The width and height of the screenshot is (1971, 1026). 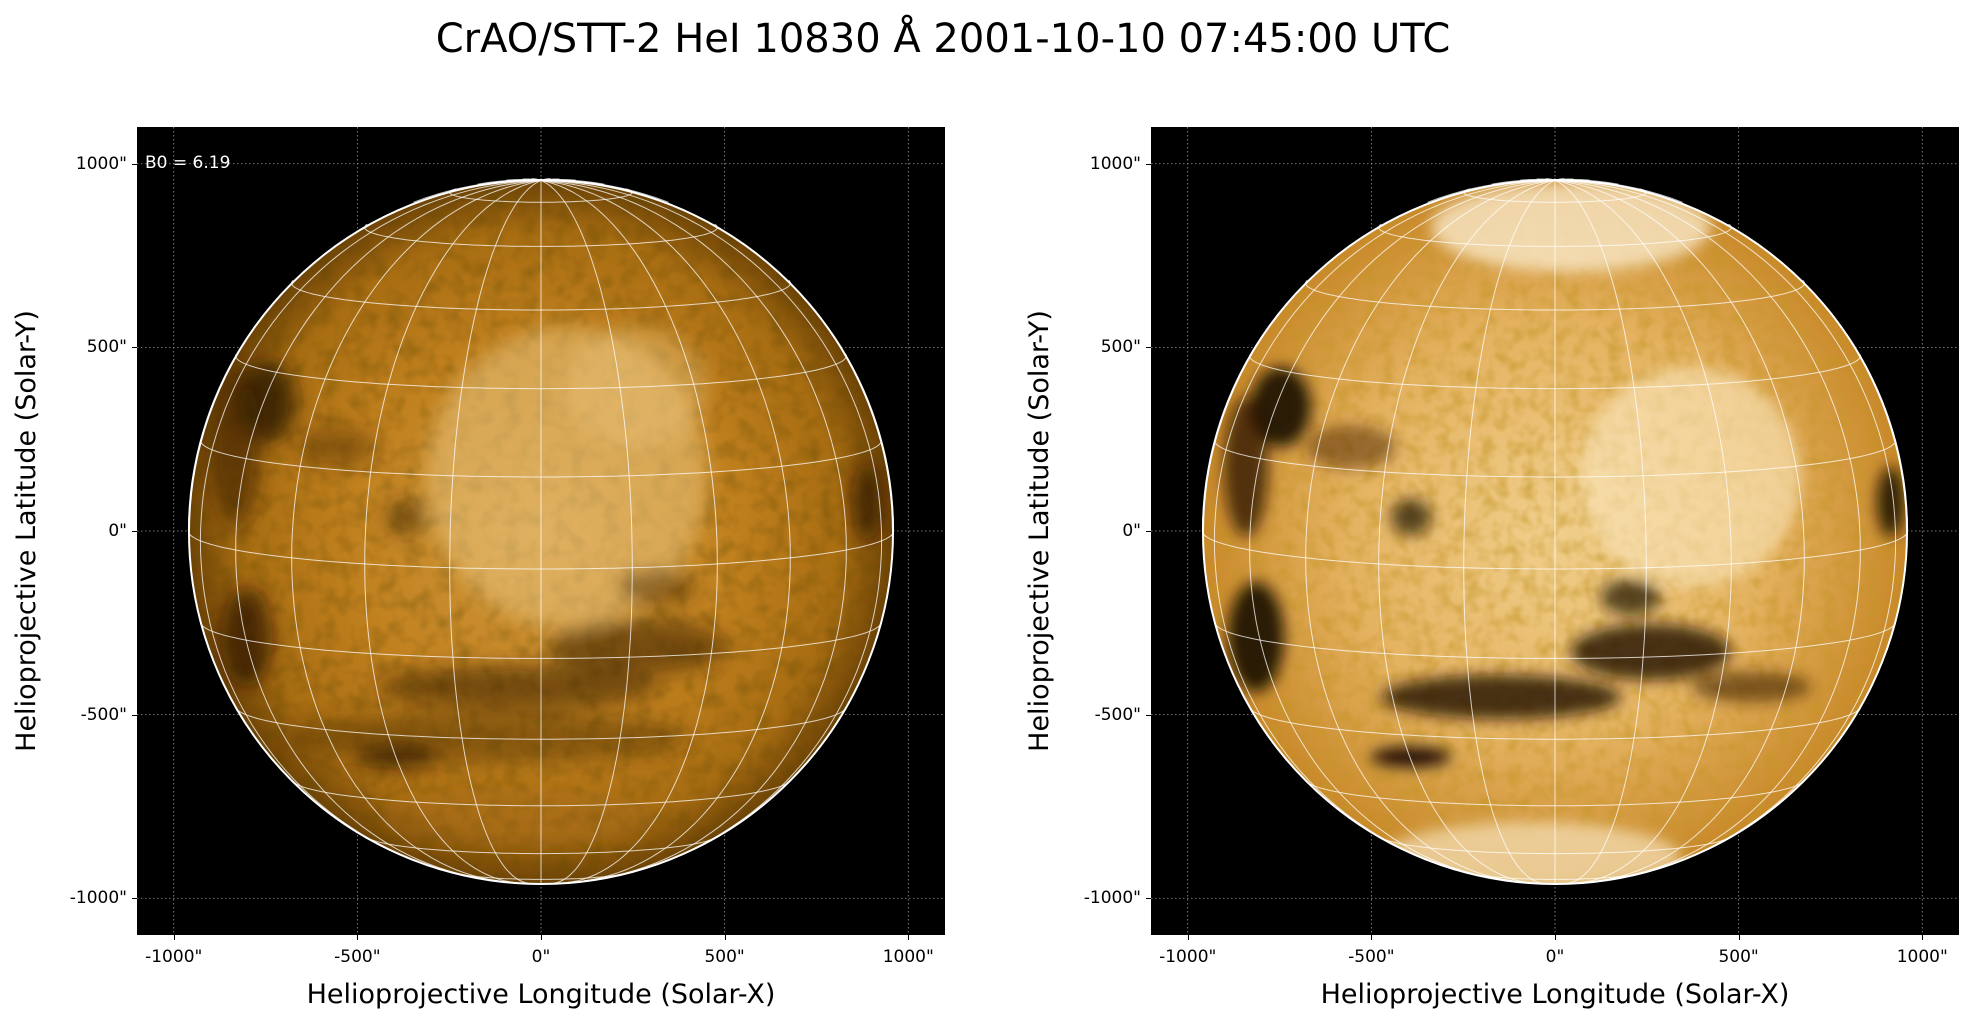 I want to click on y-axis-label-left: Helioprojective Latitude (Solar-Y), so click(x=26, y=531).